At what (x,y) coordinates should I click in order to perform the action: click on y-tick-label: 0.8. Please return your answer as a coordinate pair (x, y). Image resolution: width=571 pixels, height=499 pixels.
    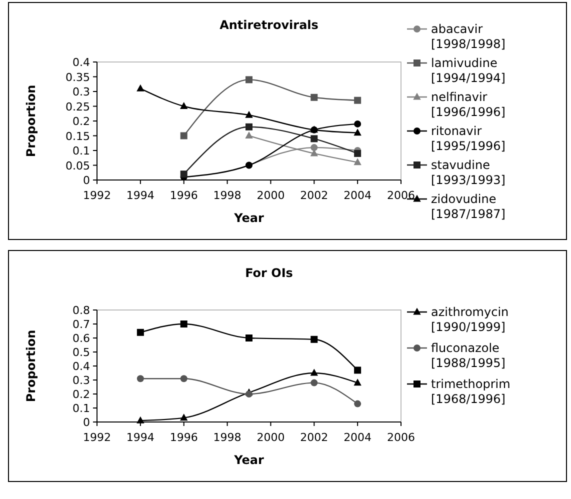
    Looking at the image, I should click on (81, 310).